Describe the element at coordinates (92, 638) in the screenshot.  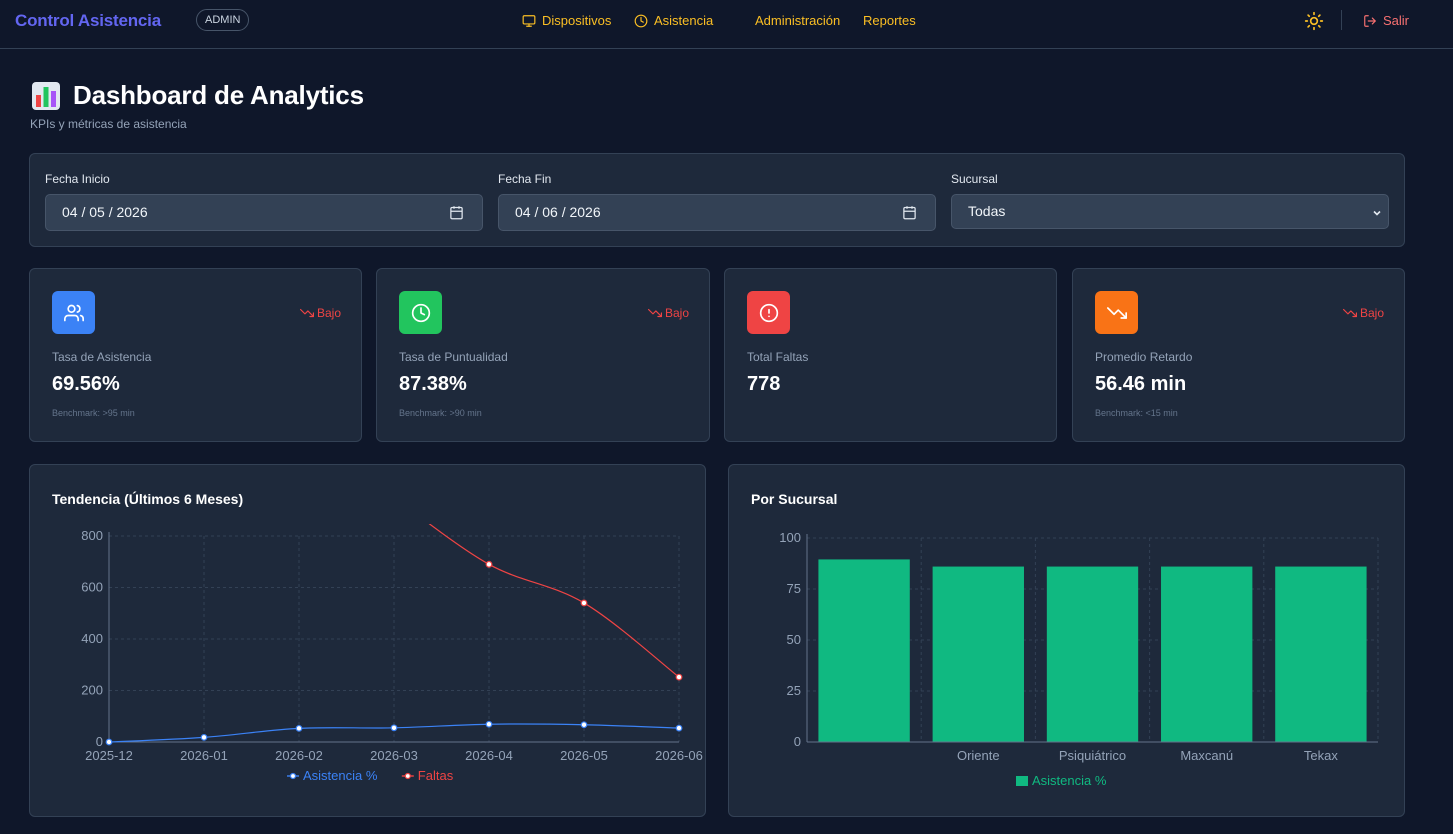
I see `y-tick-label: 400` at that location.